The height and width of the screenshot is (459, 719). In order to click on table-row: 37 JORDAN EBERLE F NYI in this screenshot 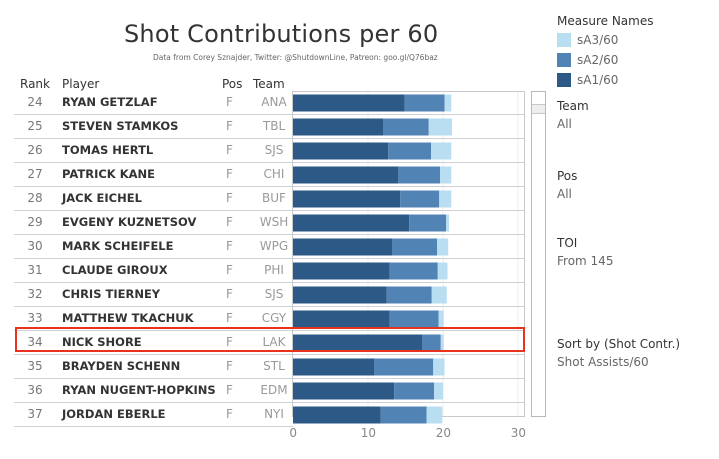, I will do `click(153, 414)`.